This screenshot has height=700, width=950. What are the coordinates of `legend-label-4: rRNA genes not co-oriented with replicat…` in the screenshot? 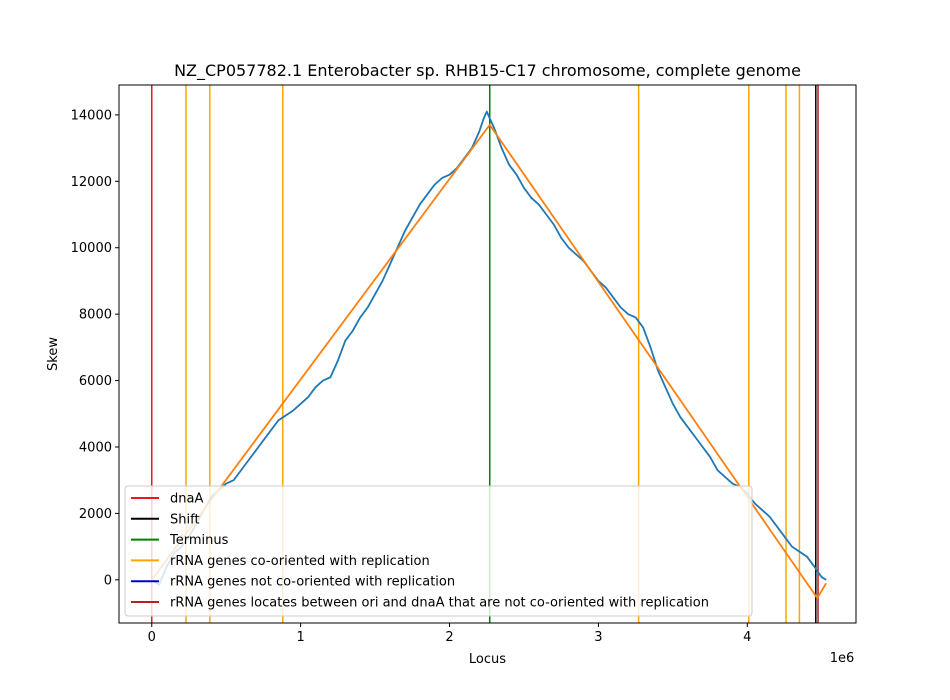 It's located at (312, 582).